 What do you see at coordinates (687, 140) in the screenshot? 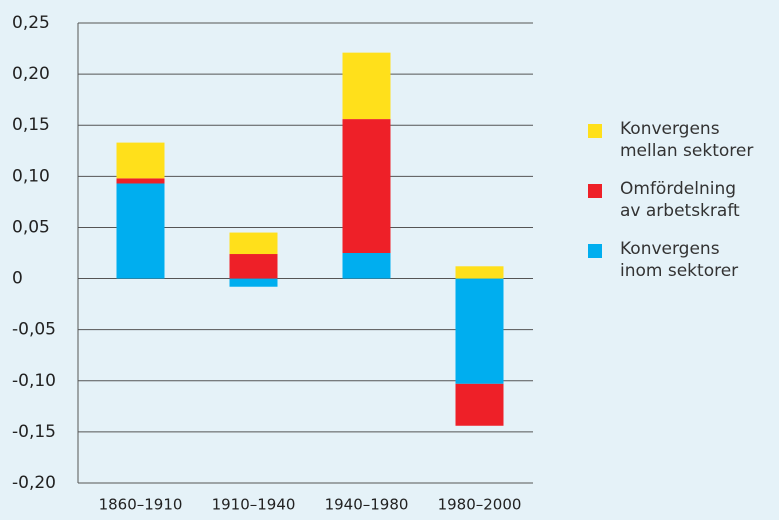
I see `legend-label: Konvergens mellan sektorer` at bounding box center [687, 140].